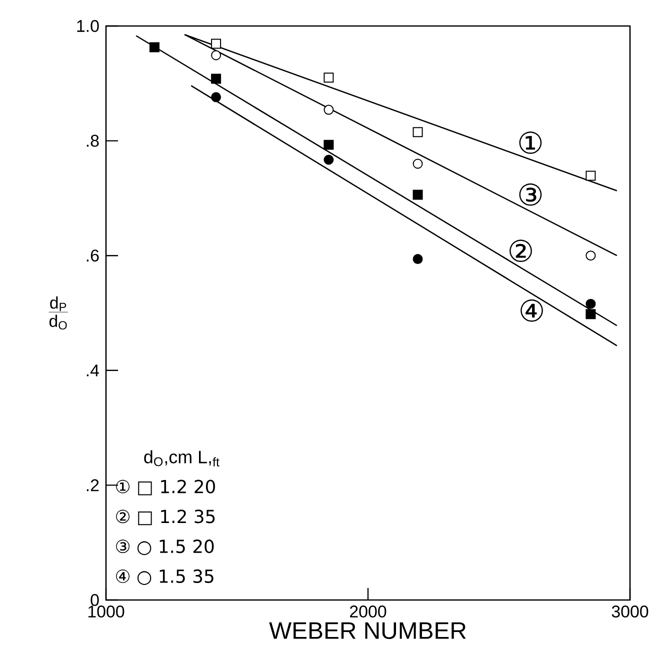 This screenshot has height=660, width=653. What do you see at coordinates (58, 313) in the screenshot?
I see `y-axis-title: $\frac{\mathrm{d}_{\mathrm{P}}}{\mathrm{d}_{\mathrm{O}}}$` at bounding box center [58, 313].